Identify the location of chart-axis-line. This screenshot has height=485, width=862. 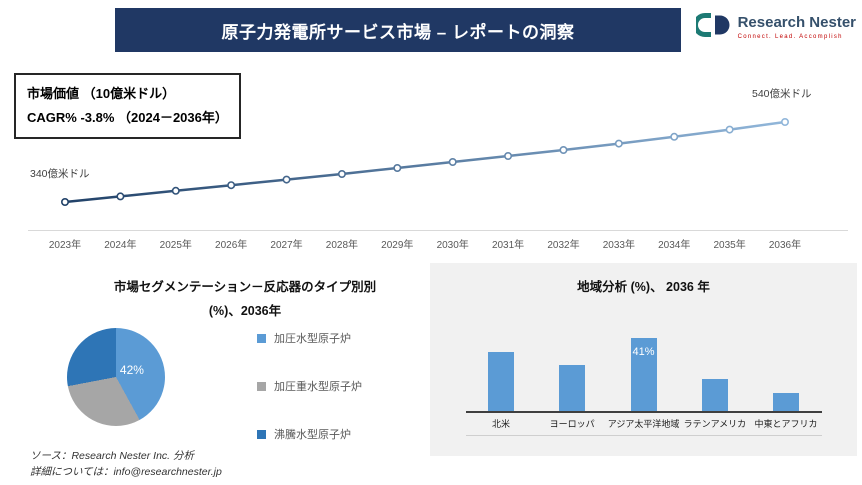
(438, 230).